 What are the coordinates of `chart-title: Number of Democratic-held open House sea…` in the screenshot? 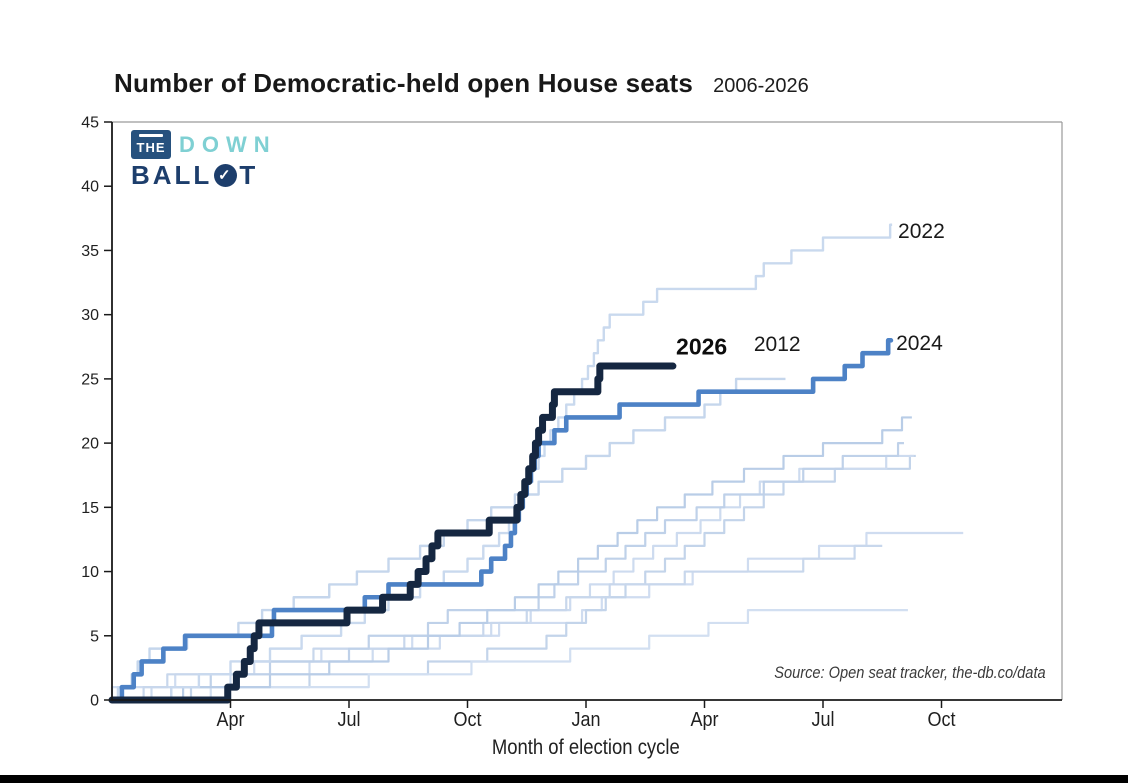 It's located at (404, 83).